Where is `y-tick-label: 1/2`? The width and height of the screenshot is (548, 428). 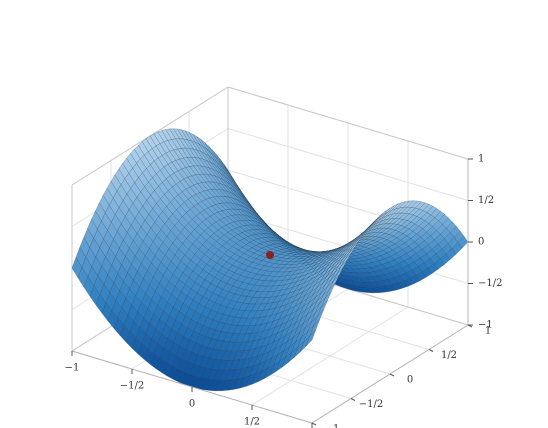
y-tick-label: 1/2 is located at coordinates (449, 355).